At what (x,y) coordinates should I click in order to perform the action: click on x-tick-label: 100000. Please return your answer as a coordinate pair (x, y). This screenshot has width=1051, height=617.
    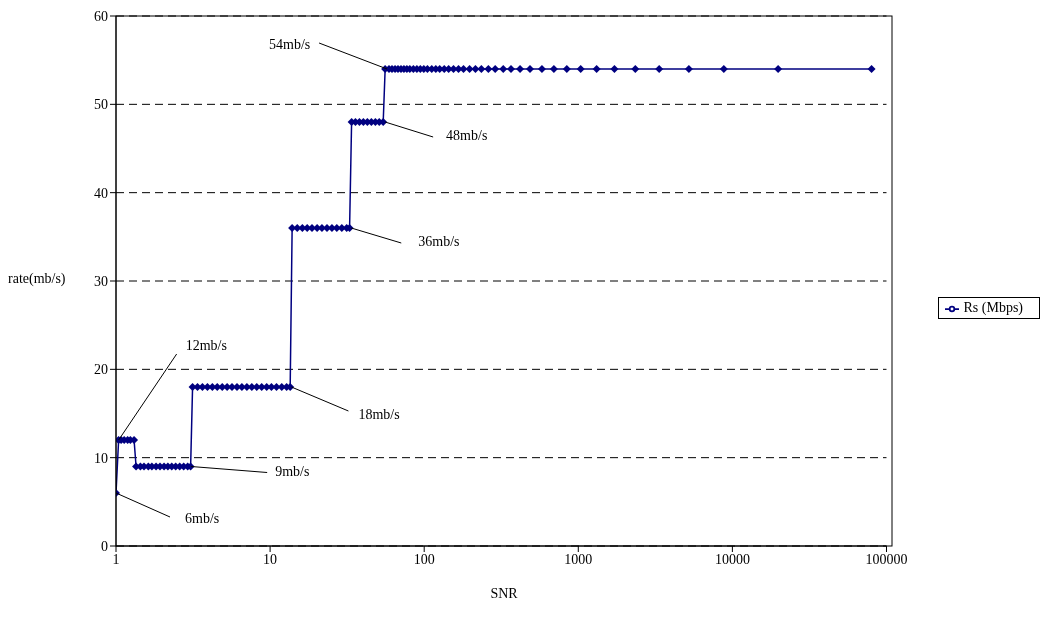
    Looking at the image, I should click on (886, 559).